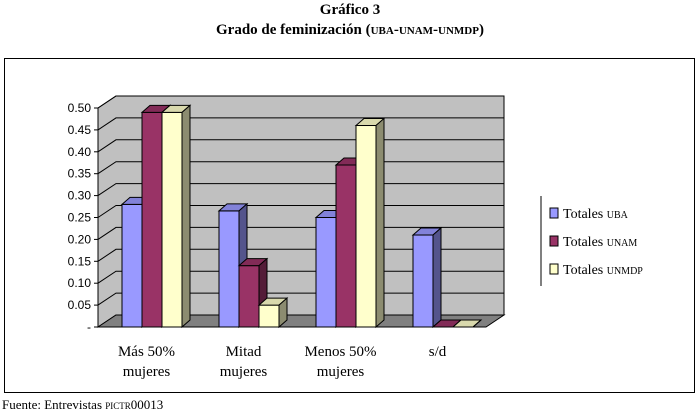  Describe the element at coordinates (80, 174) in the screenshot. I see `y-tick-label: 0.35` at that location.